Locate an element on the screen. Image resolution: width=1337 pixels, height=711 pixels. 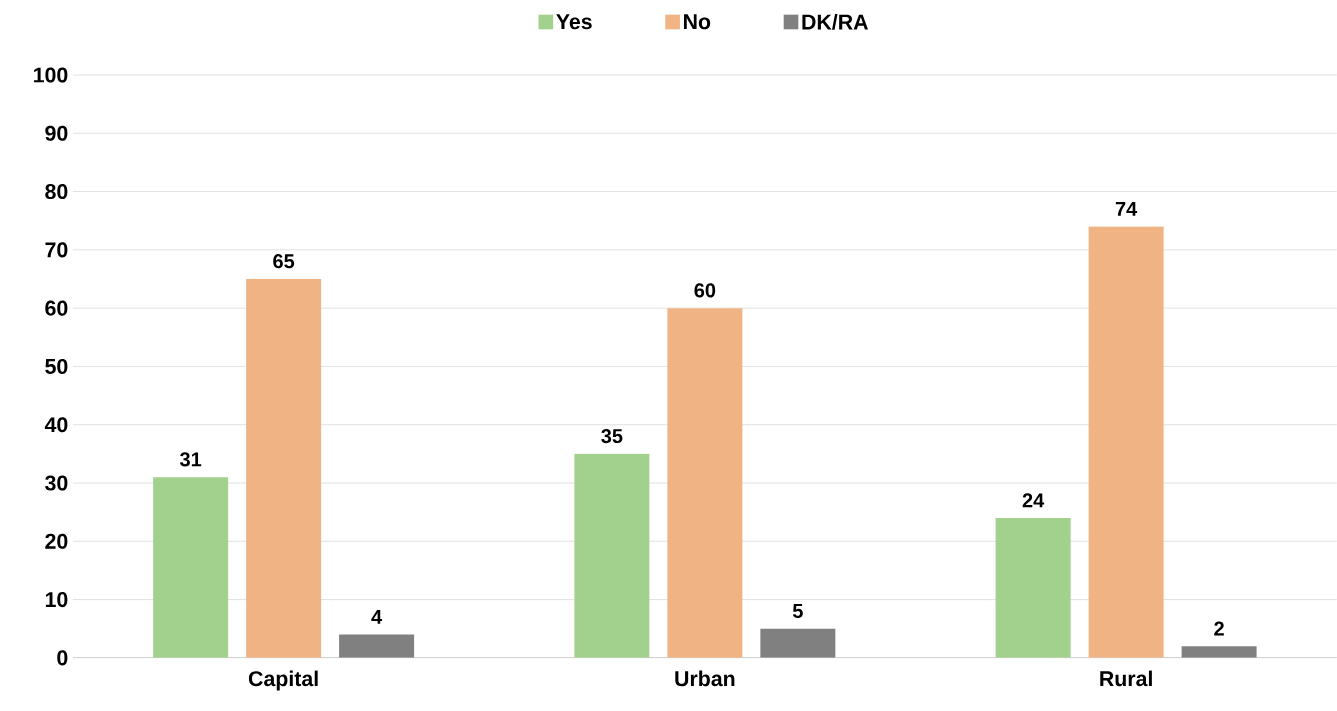
data-label: 74 is located at coordinates (1126, 209).